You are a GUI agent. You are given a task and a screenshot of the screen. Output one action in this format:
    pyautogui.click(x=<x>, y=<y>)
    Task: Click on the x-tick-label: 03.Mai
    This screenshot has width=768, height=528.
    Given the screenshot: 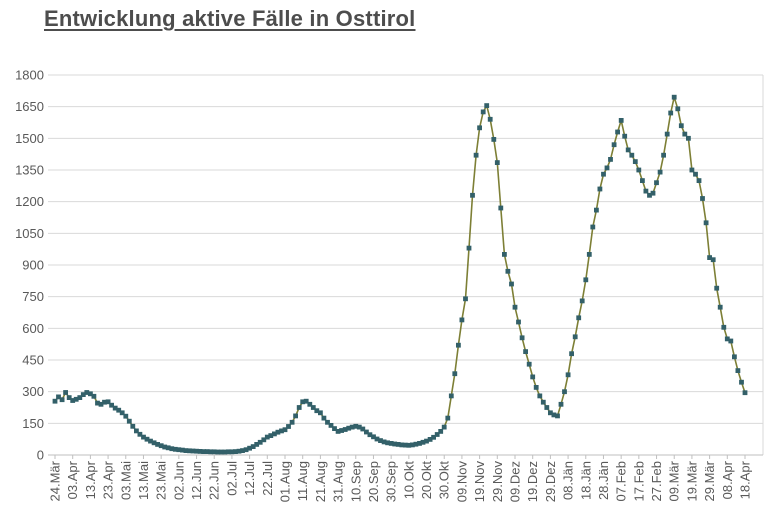 What is the action you would take?
    pyautogui.click(x=125, y=480)
    